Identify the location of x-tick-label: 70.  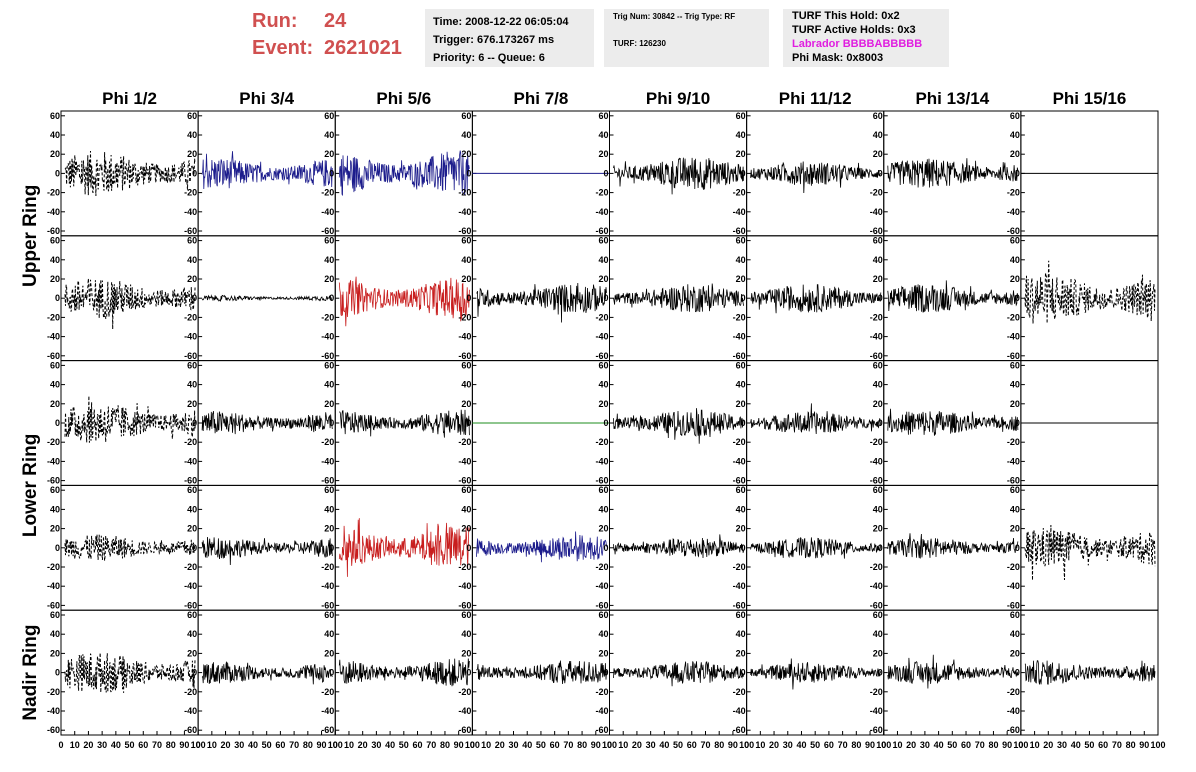
(431, 745).